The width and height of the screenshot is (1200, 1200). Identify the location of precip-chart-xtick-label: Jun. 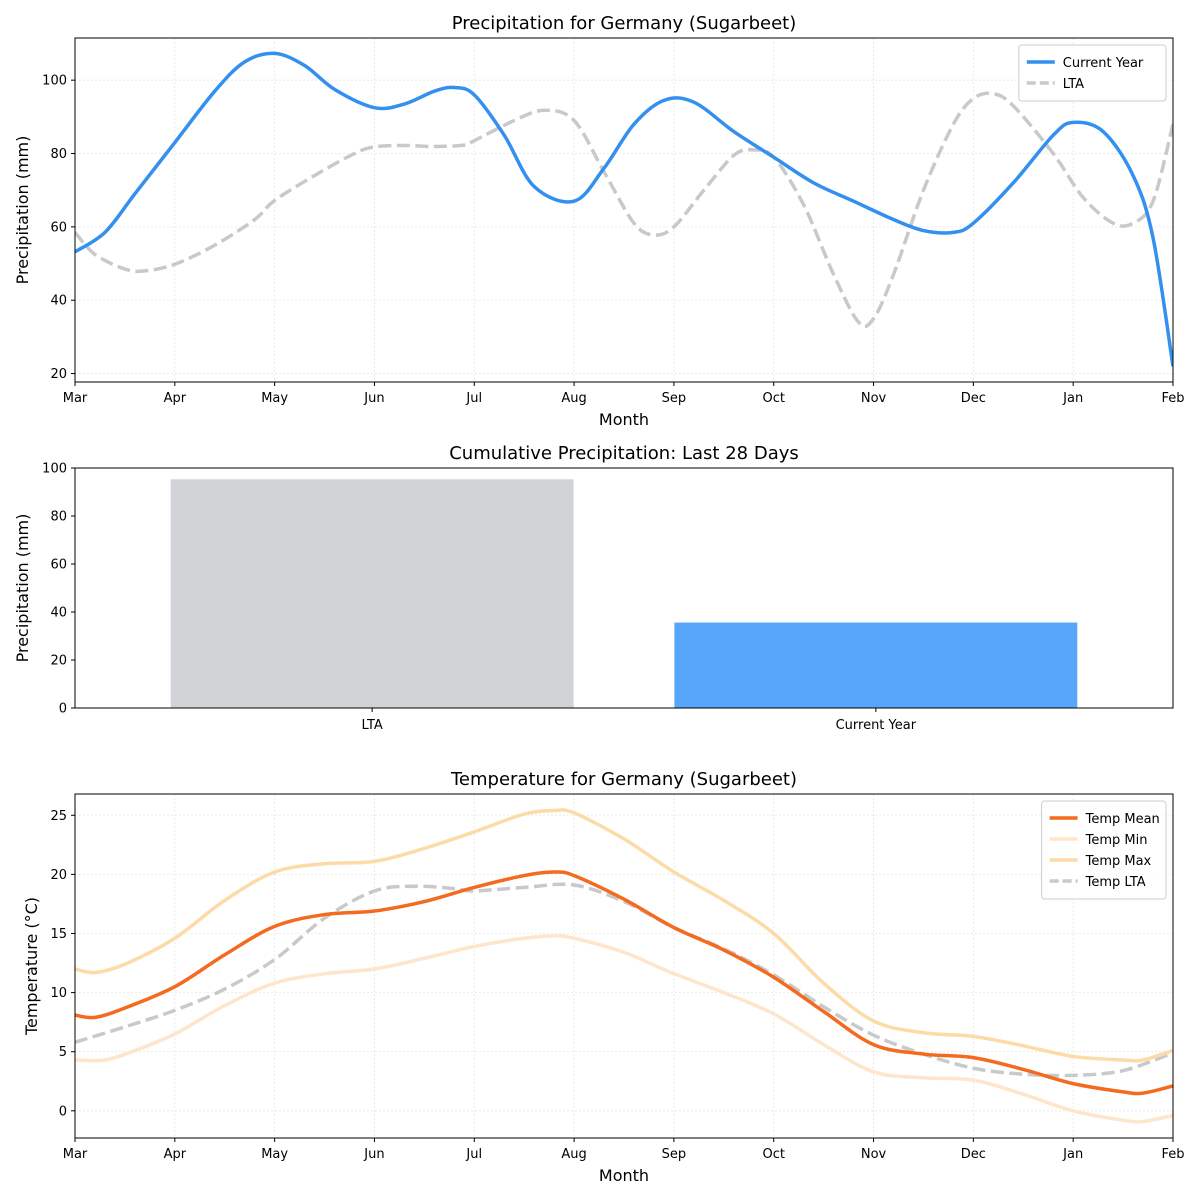
(373, 398).